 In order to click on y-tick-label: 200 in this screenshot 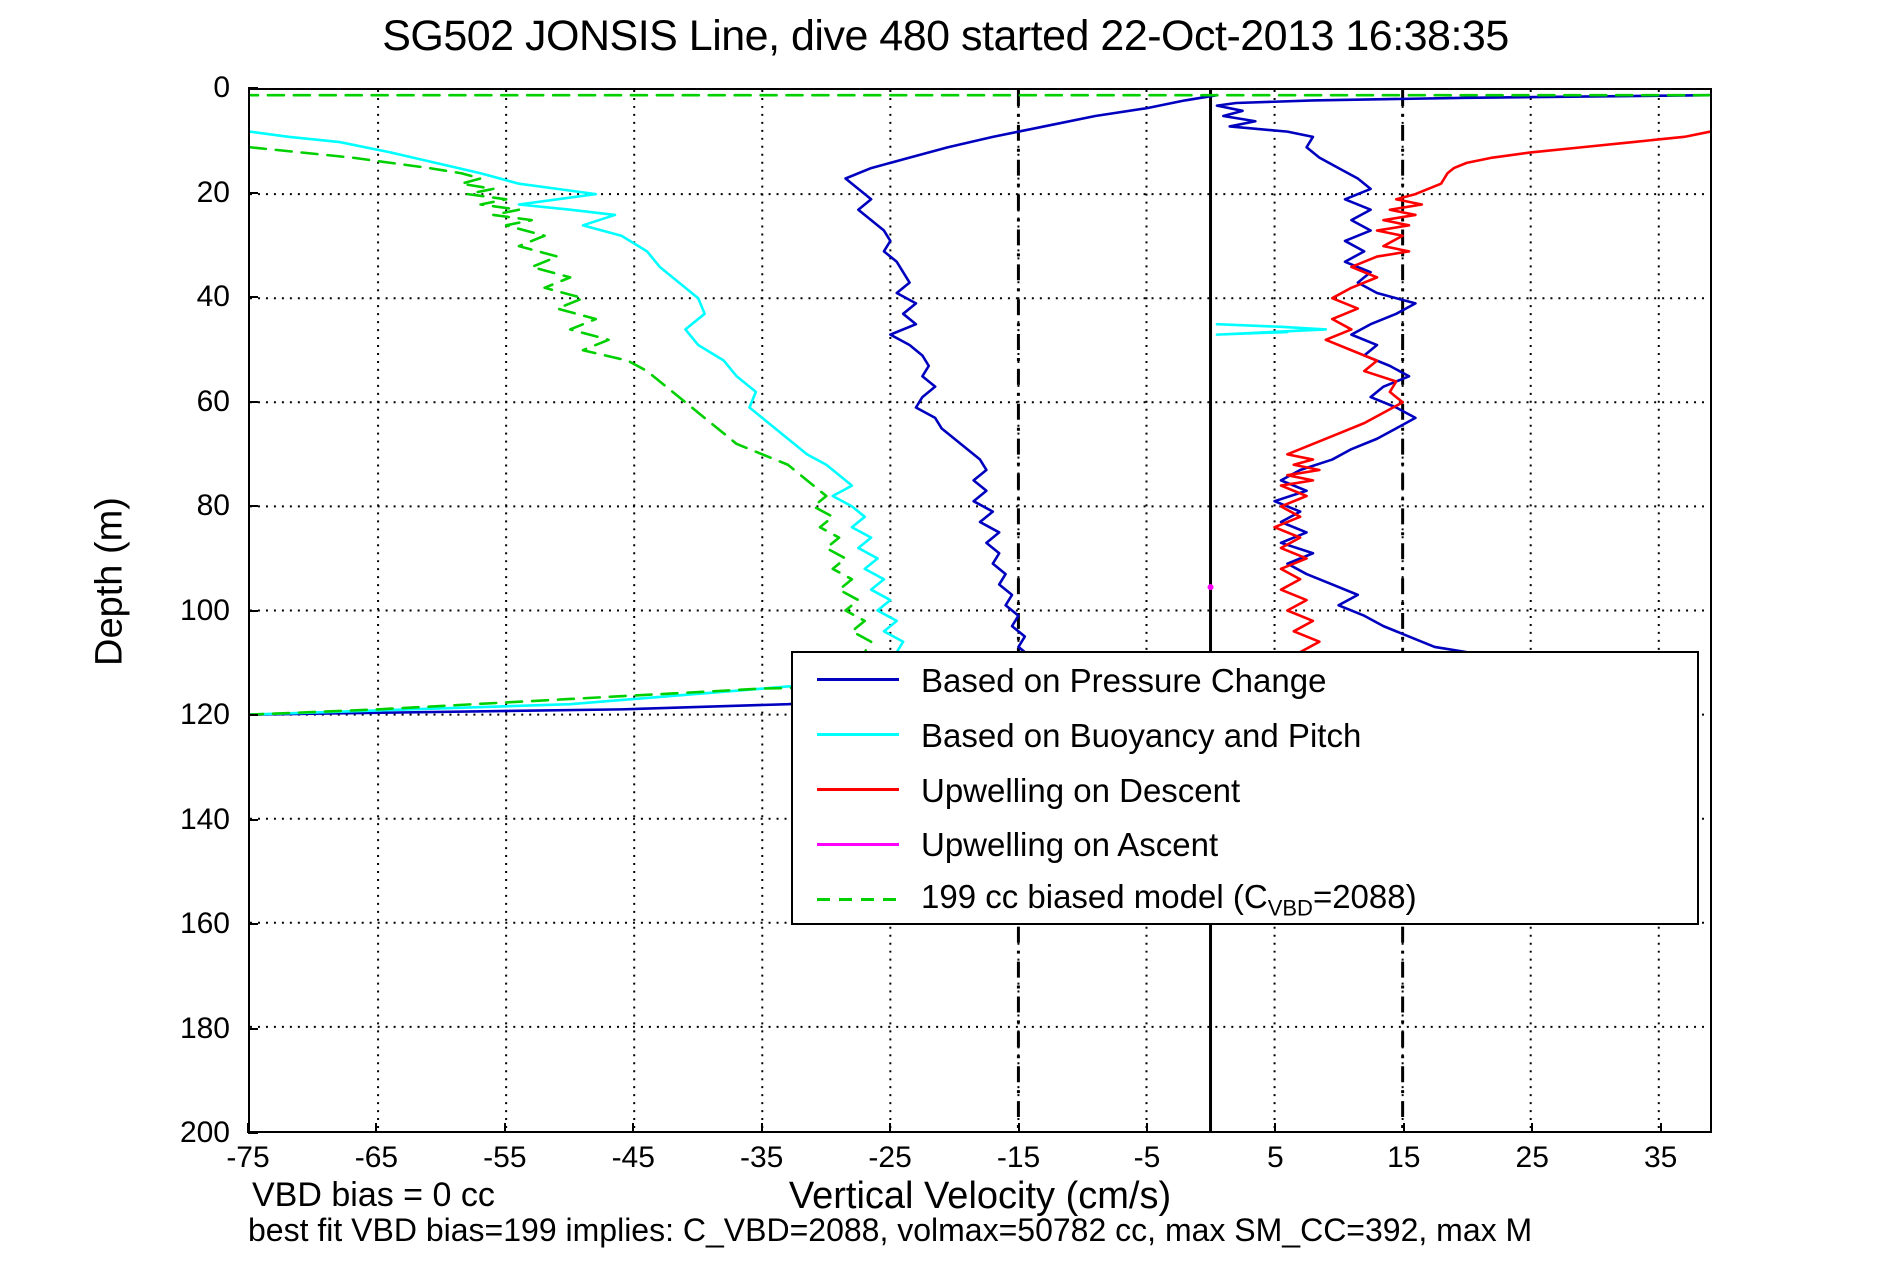, I will do `click(204, 1132)`.